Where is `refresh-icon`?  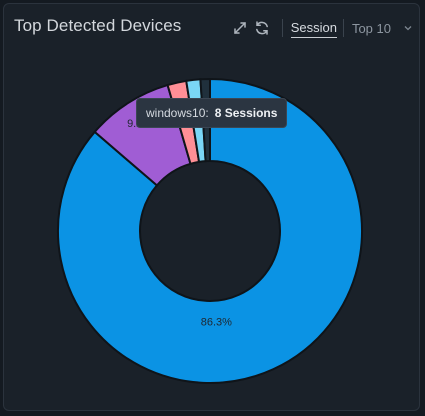 refresh-icon is located at coordinates (262, 28).